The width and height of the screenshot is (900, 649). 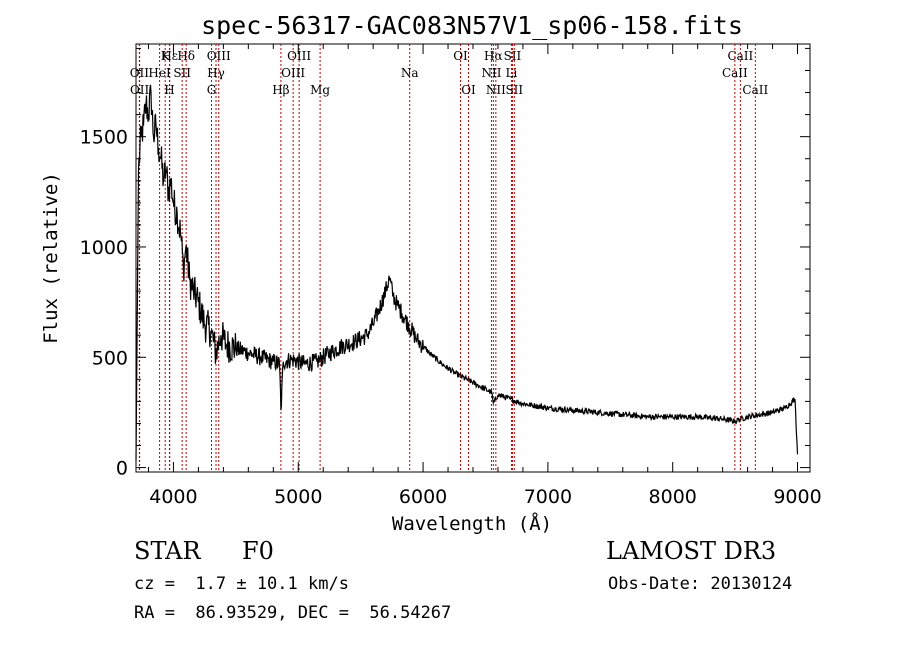 I want to click on x-tick-label: 5000, so click(x=298, y=497).